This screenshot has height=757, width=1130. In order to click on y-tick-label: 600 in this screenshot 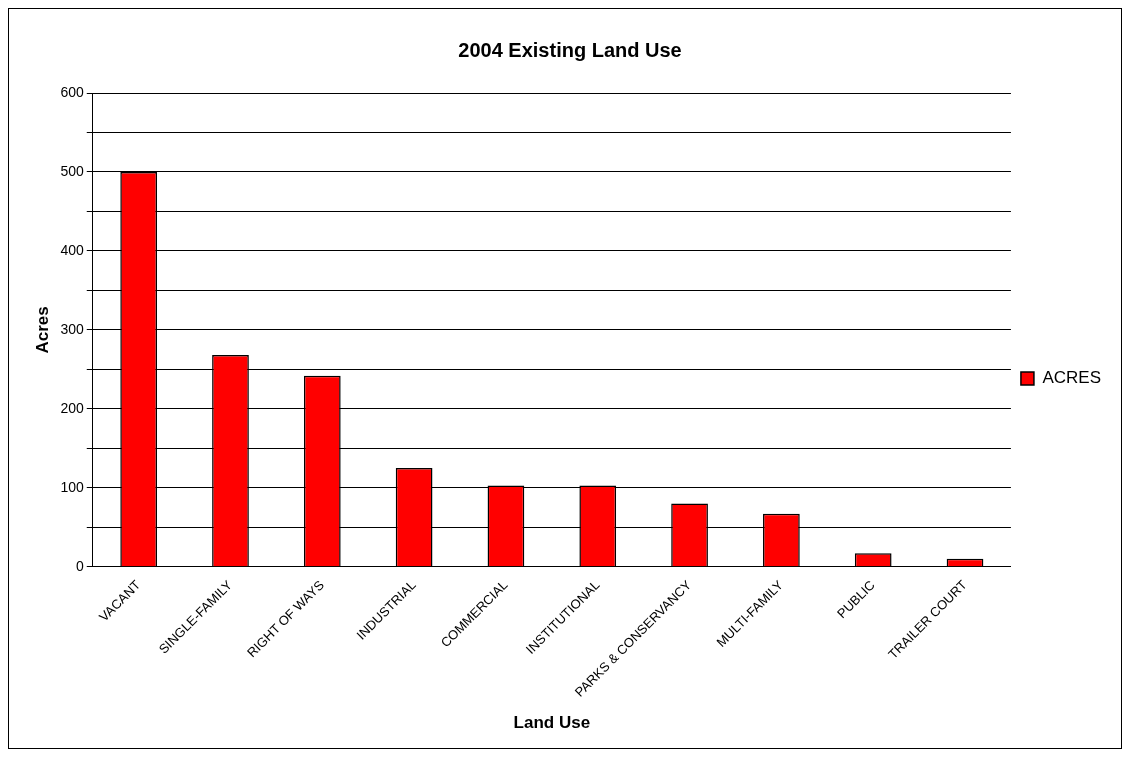, I will do `click(72, 91)`.